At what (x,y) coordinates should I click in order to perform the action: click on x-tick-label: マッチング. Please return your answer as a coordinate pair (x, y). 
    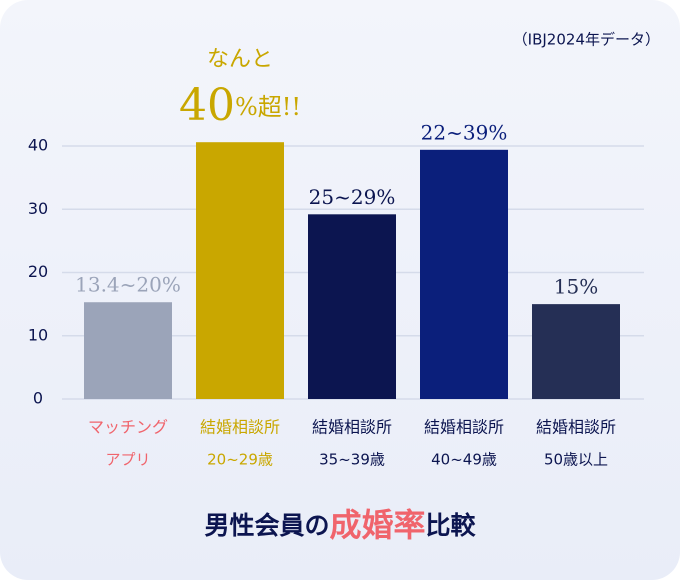
    Looking at the image, I should click on (128, 427).